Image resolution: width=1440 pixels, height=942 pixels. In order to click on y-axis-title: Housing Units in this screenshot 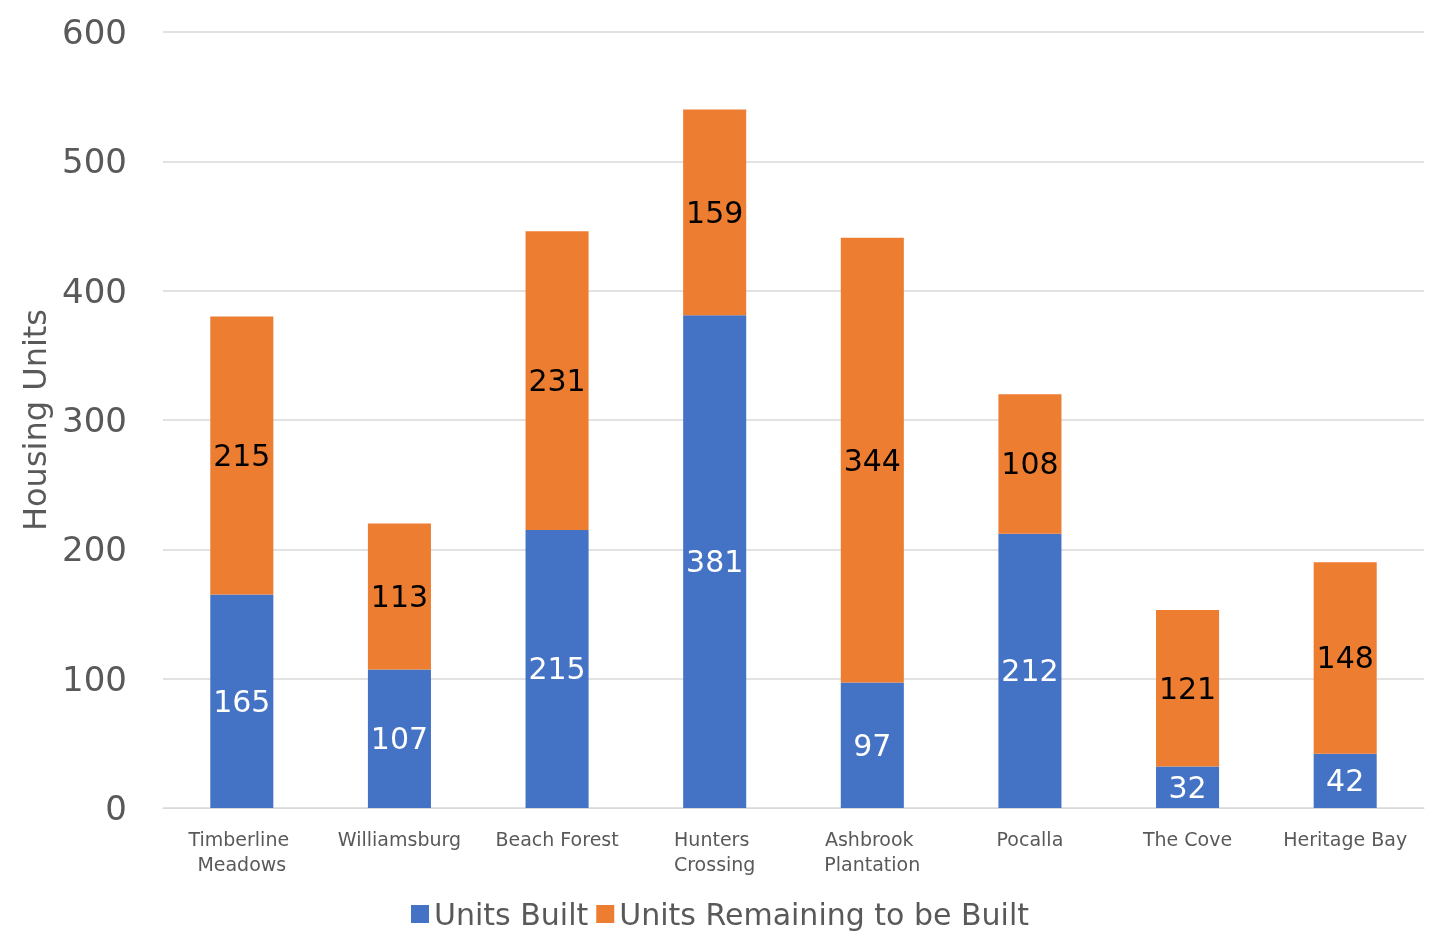, I will do `click(35, 420)`.